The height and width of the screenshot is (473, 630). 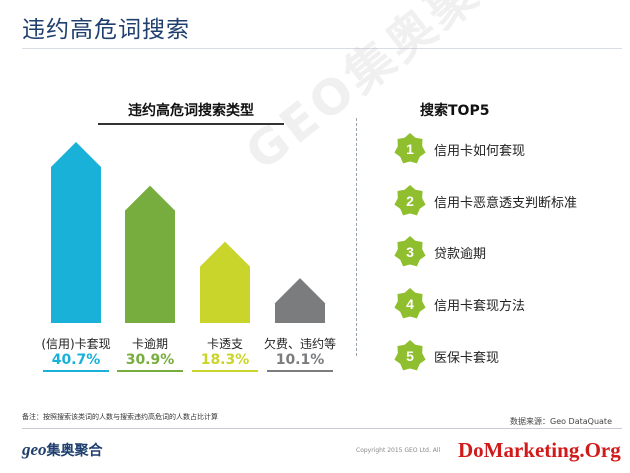 What do you see at coordinates (191, 111) in the screenshot?
I see `chart-title: 违约高危词搜索类型` at bounding box center [191, 111].